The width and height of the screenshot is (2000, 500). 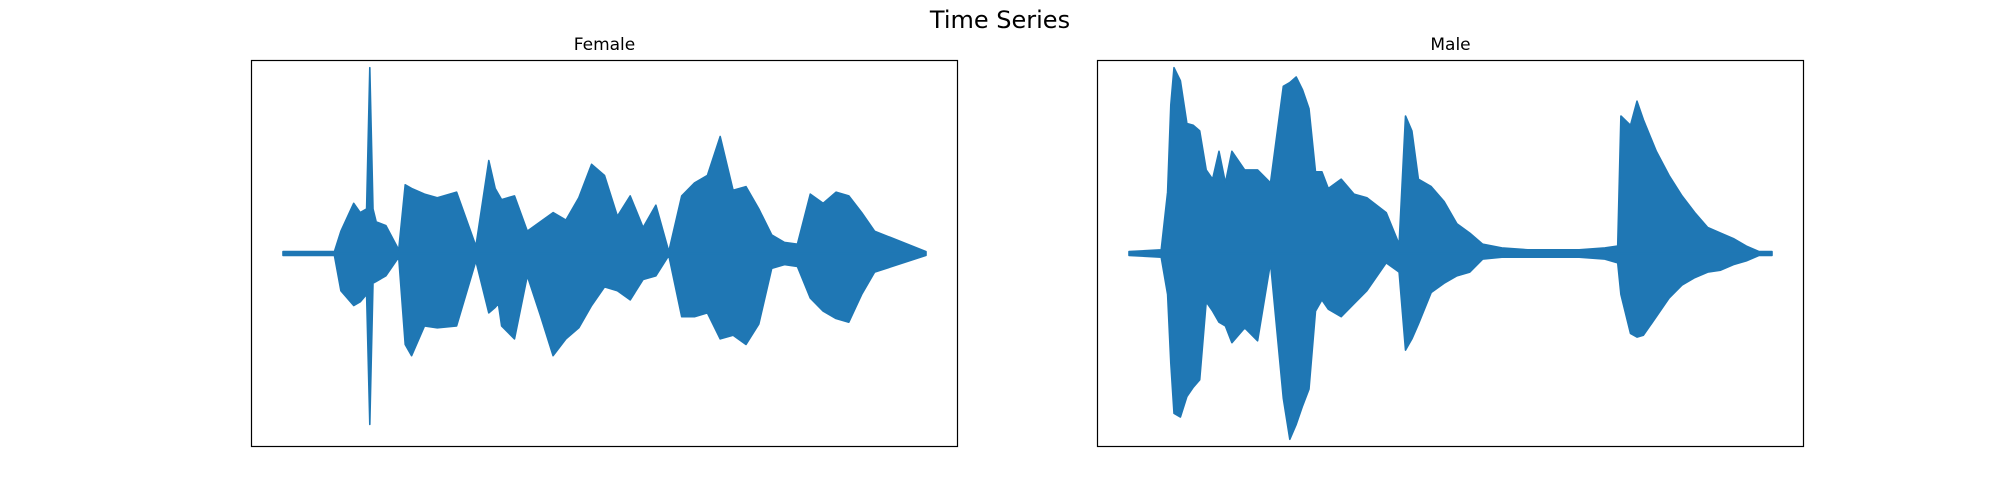 What do you see at coordinates (1000, 20) in the screenshot?
I see `figure-title: Time Series` at bounding box center [1000, 20].